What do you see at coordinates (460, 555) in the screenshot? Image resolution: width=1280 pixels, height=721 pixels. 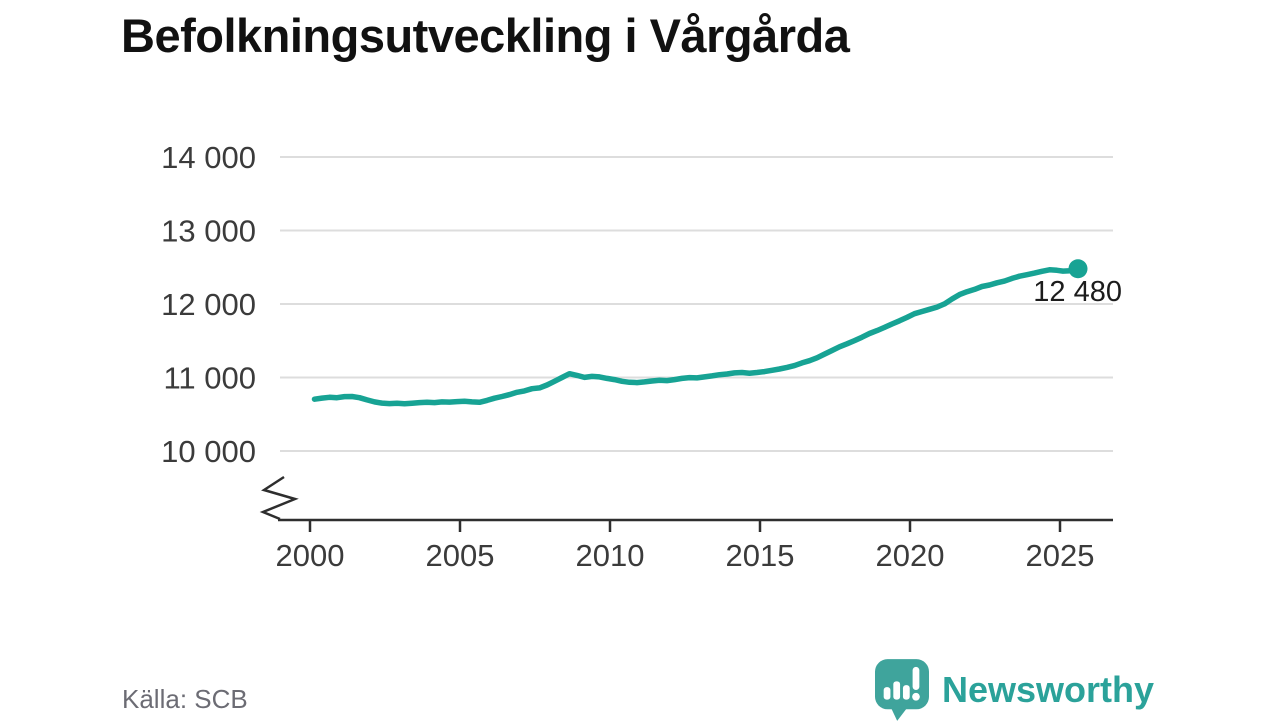 I see `x-tick-label: 2005` at bounding box center [460, 555].